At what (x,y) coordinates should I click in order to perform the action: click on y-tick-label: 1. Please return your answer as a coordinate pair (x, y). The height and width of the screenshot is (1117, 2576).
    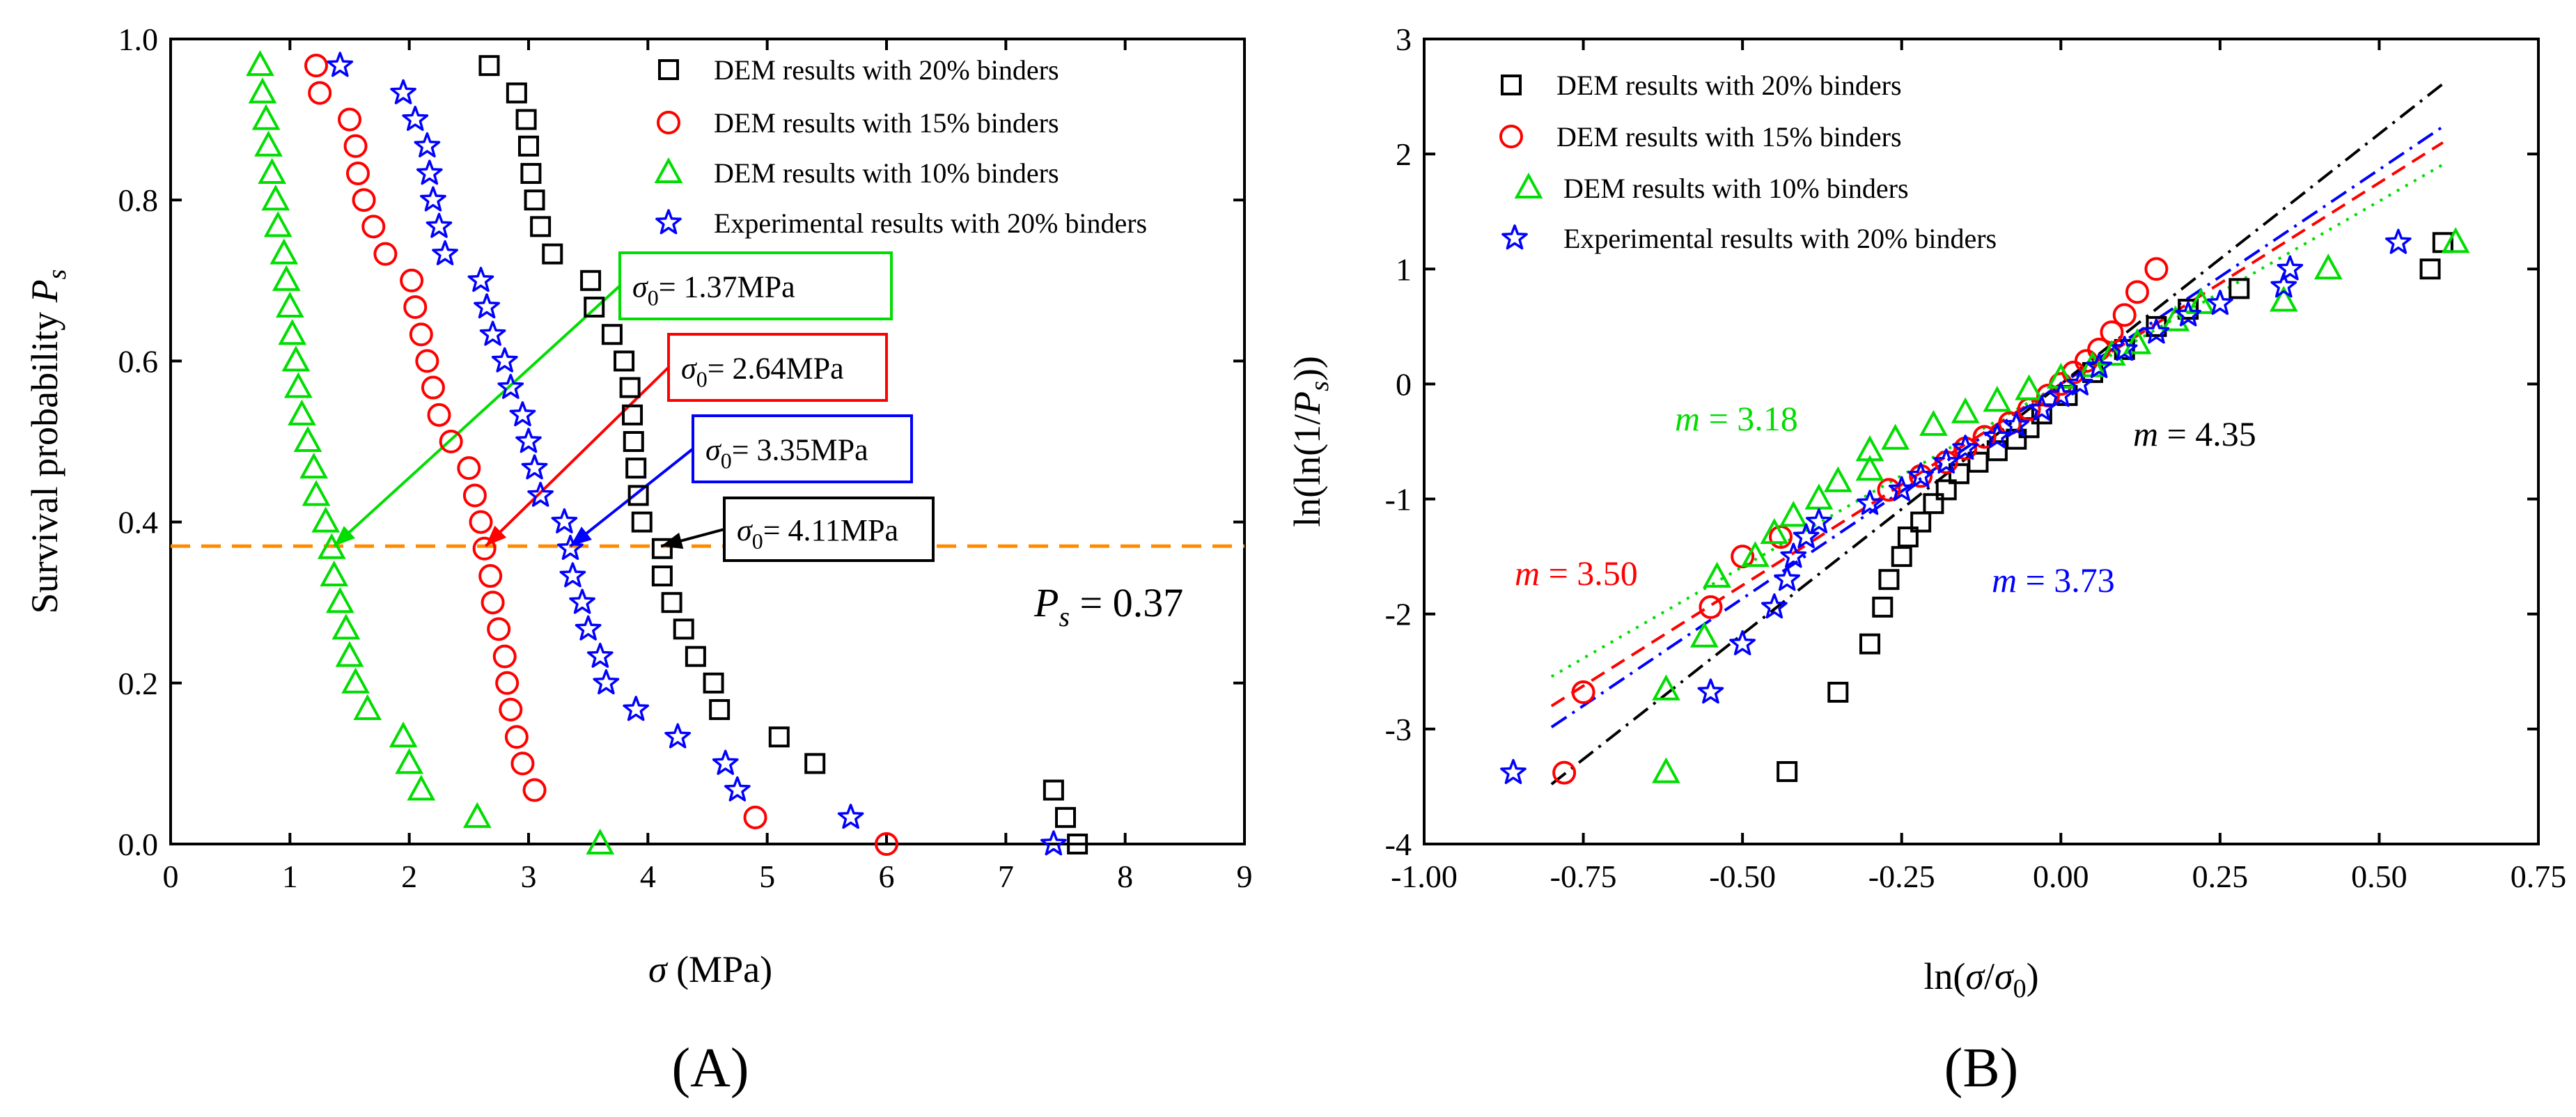
    Looking at the image, I should click on (1404, 269).